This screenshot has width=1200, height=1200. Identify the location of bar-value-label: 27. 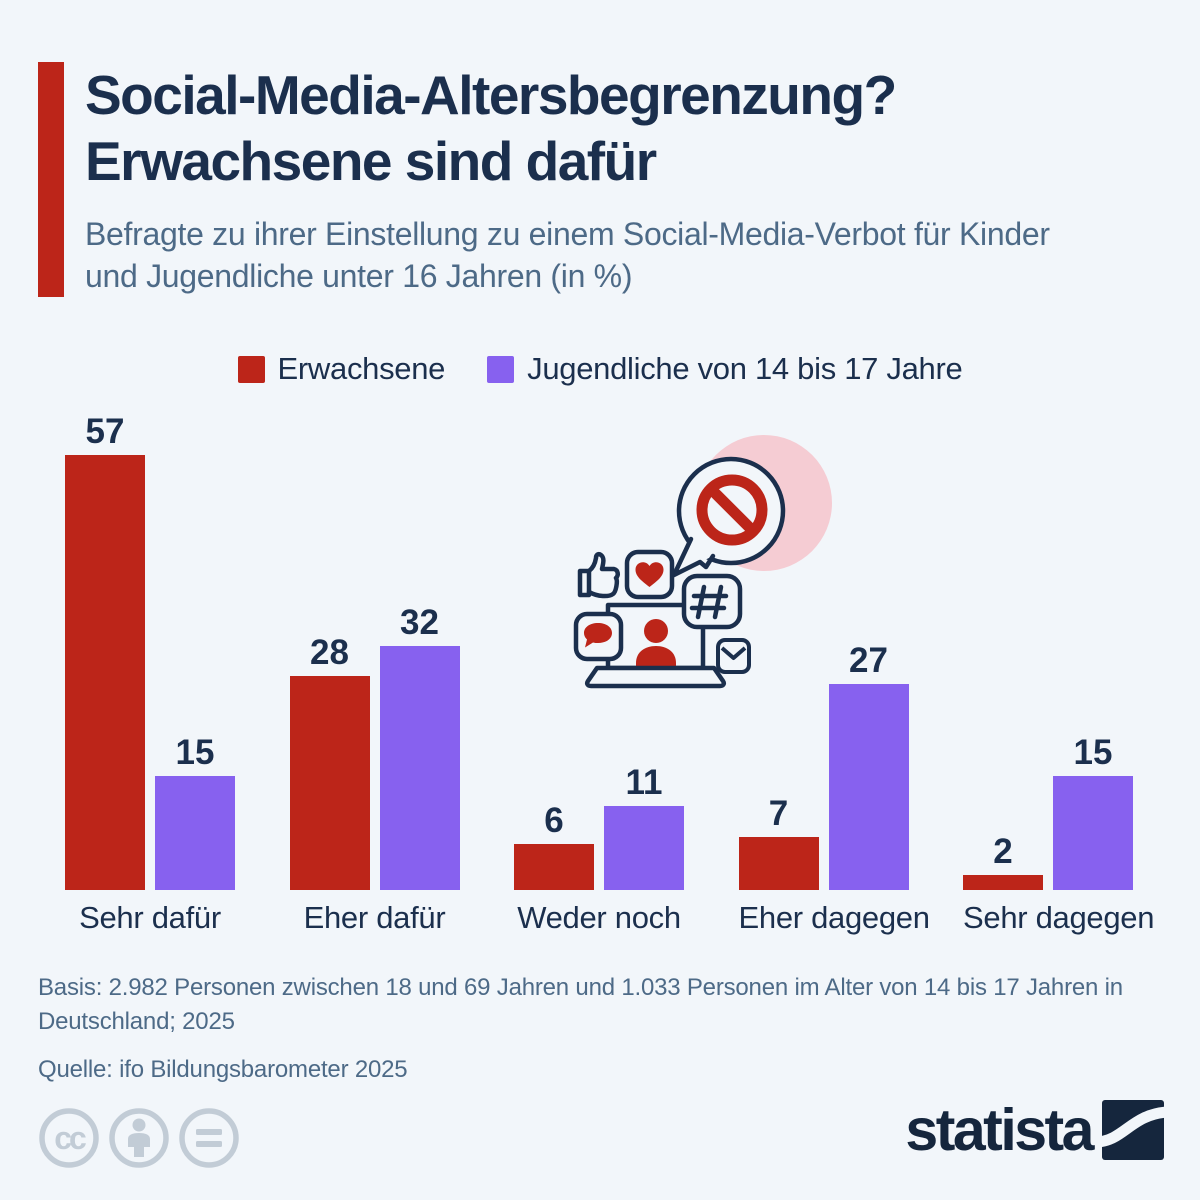
(868, 660).